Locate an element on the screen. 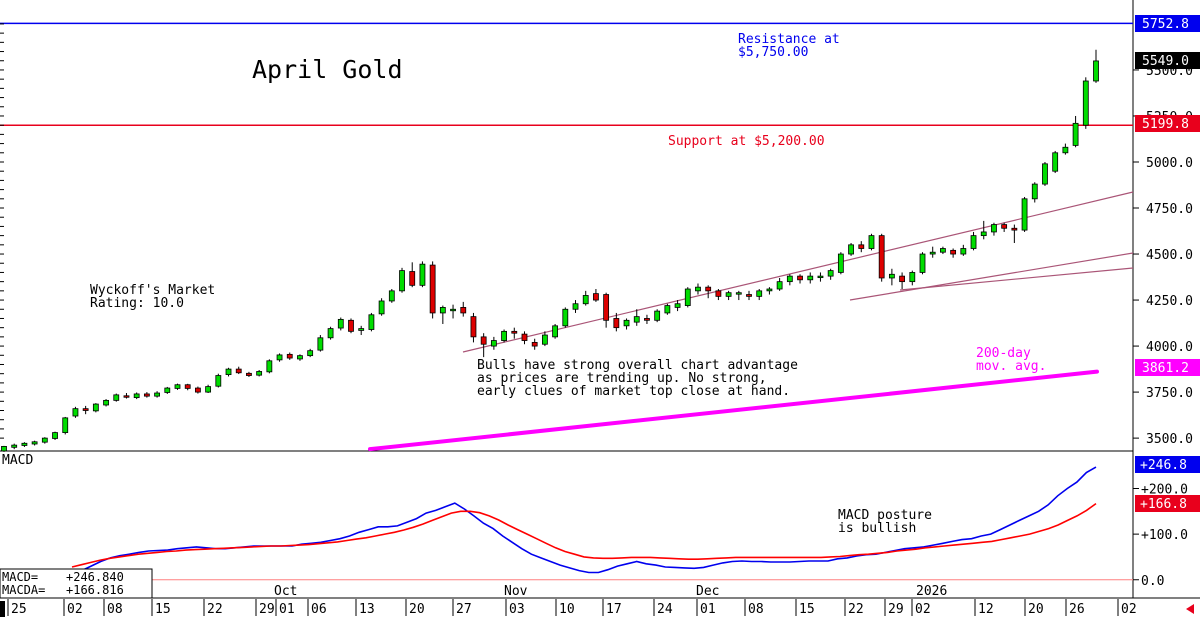 The height and width of the screenshot is (619, 1200). ma200-tag-text: 3861.2 is located at coordinates (1165, 368).